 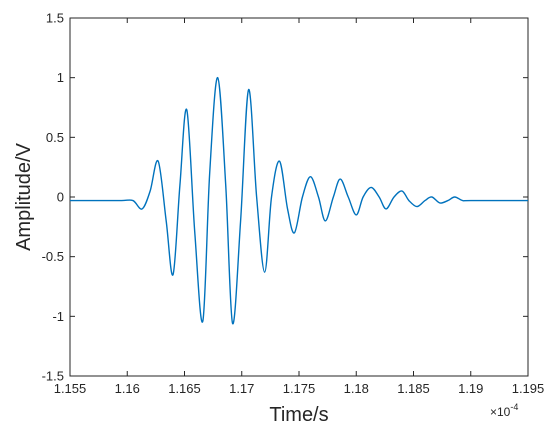 I want to click on x-exponent-base: ×10, so click(x=500, y=412).